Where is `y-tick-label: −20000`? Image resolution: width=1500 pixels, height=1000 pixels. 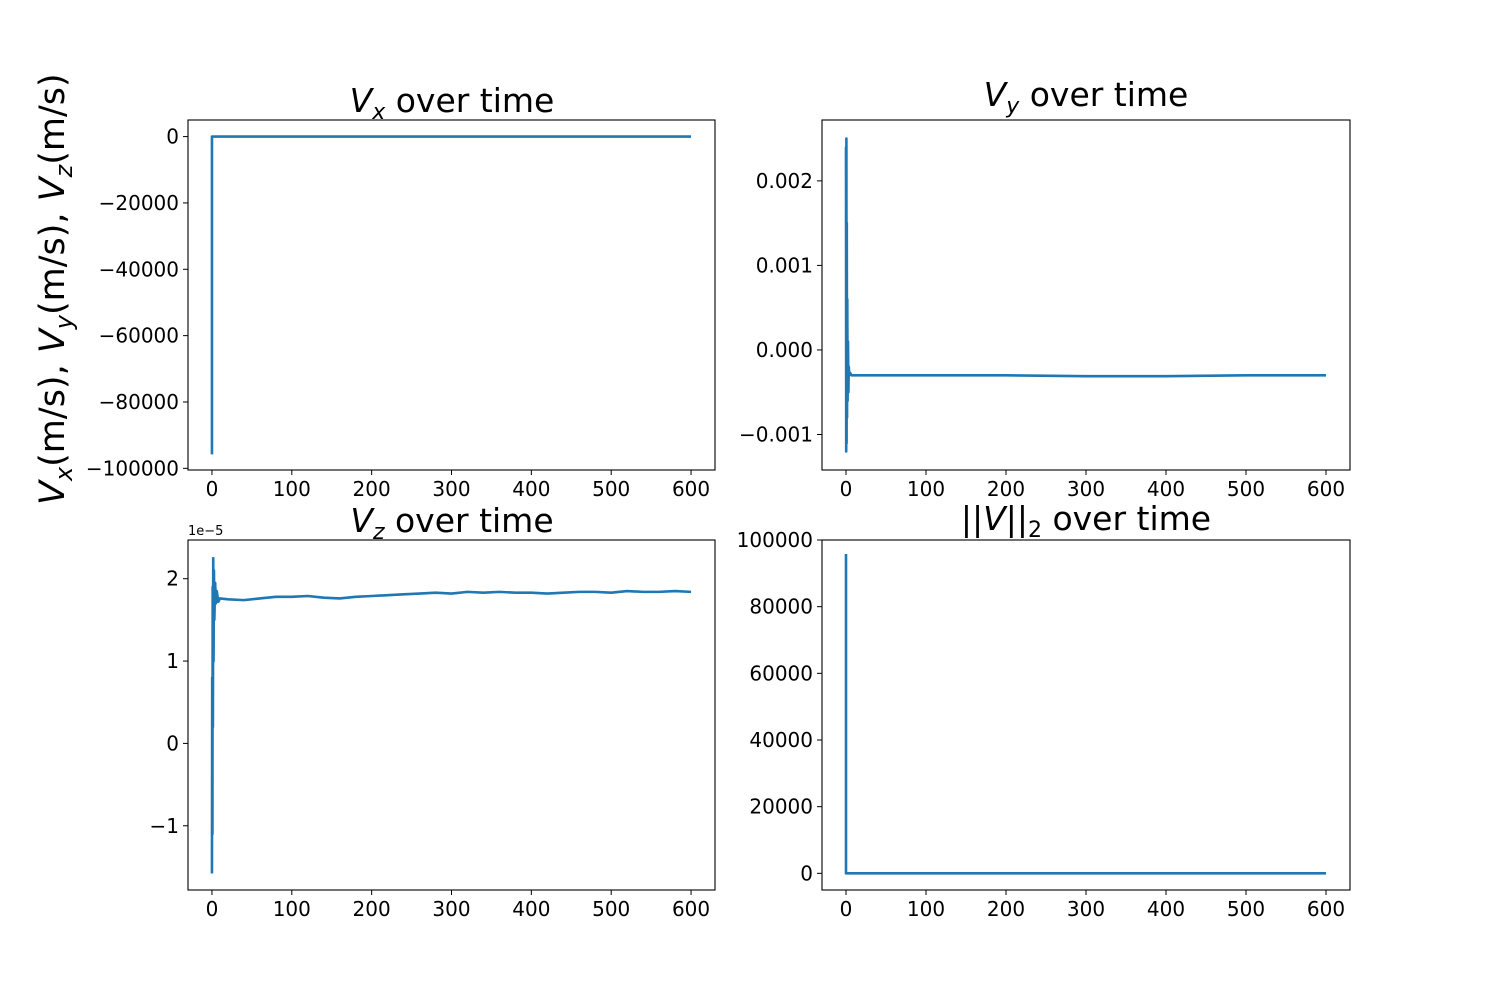 y-tick-label: −20000 is located at coordinates (139, 203).